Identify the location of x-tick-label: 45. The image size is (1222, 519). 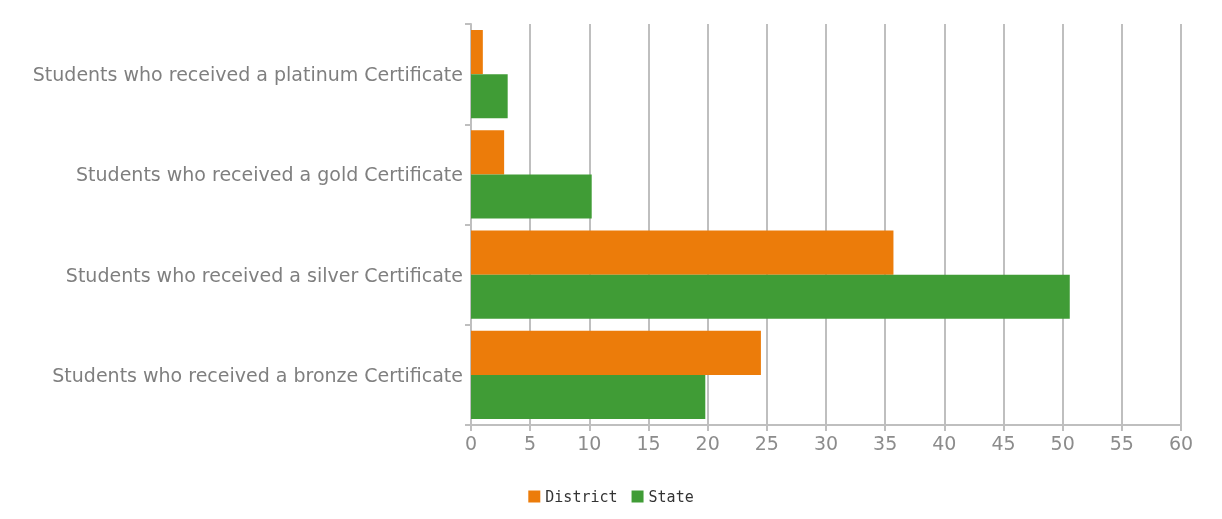
(1003, 442).